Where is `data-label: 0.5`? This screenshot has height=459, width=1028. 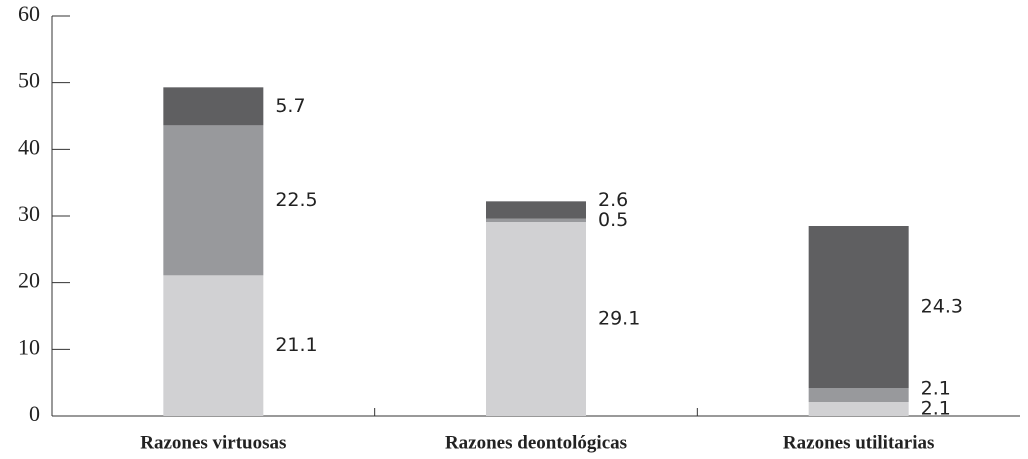
data-label: 0.5 is located at coordinates (613, 220).